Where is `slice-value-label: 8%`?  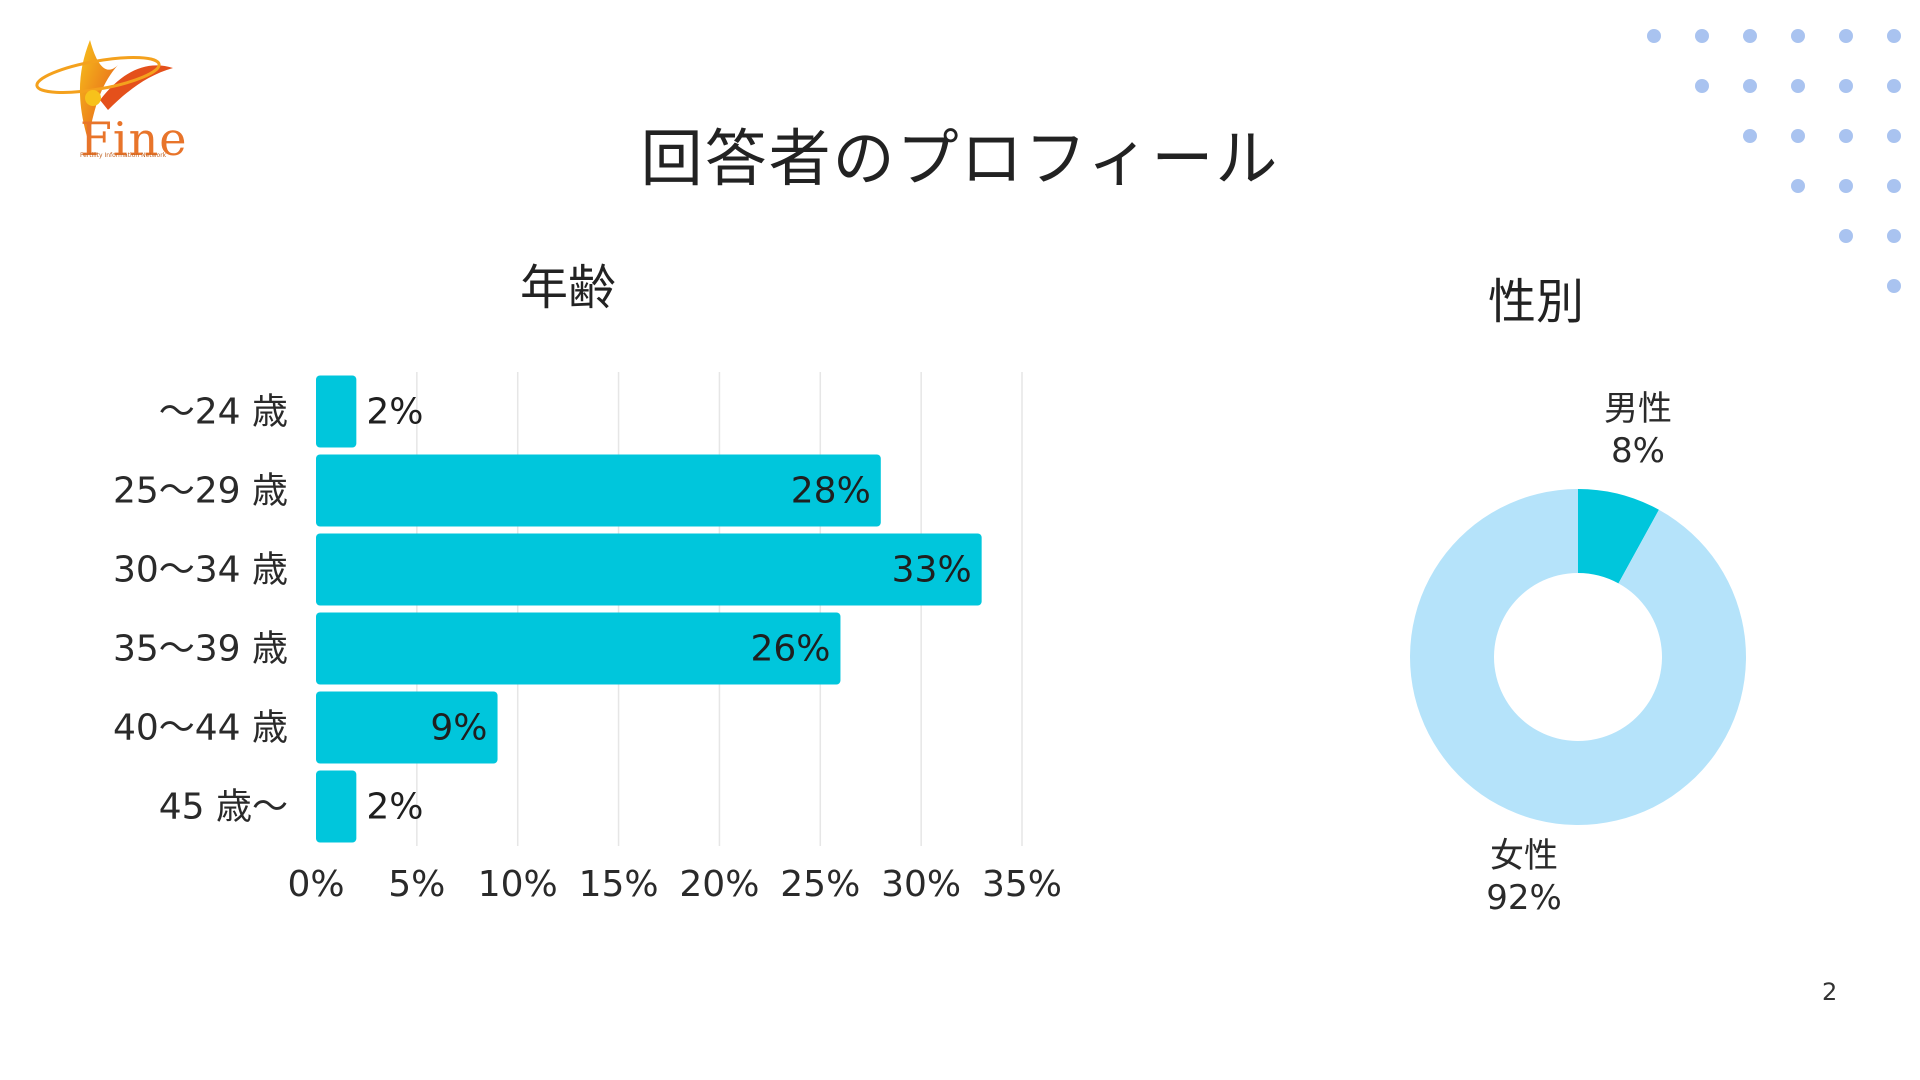
slice-value-label: 8% is located at coordinates (1638, 451).